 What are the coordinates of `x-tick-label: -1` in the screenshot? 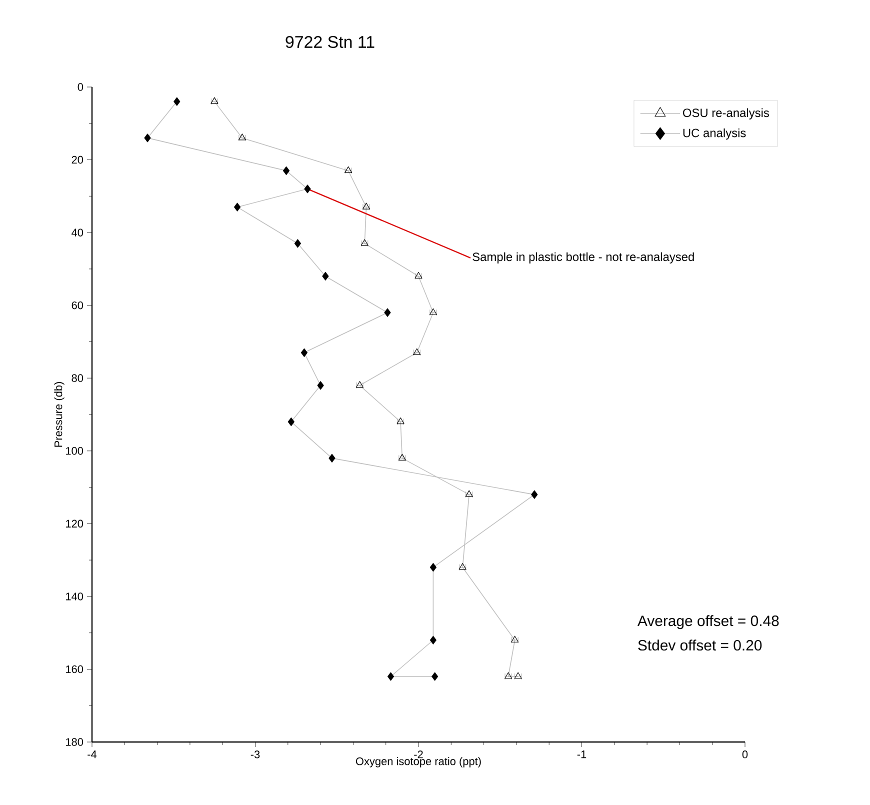 It's located at (581, 754).